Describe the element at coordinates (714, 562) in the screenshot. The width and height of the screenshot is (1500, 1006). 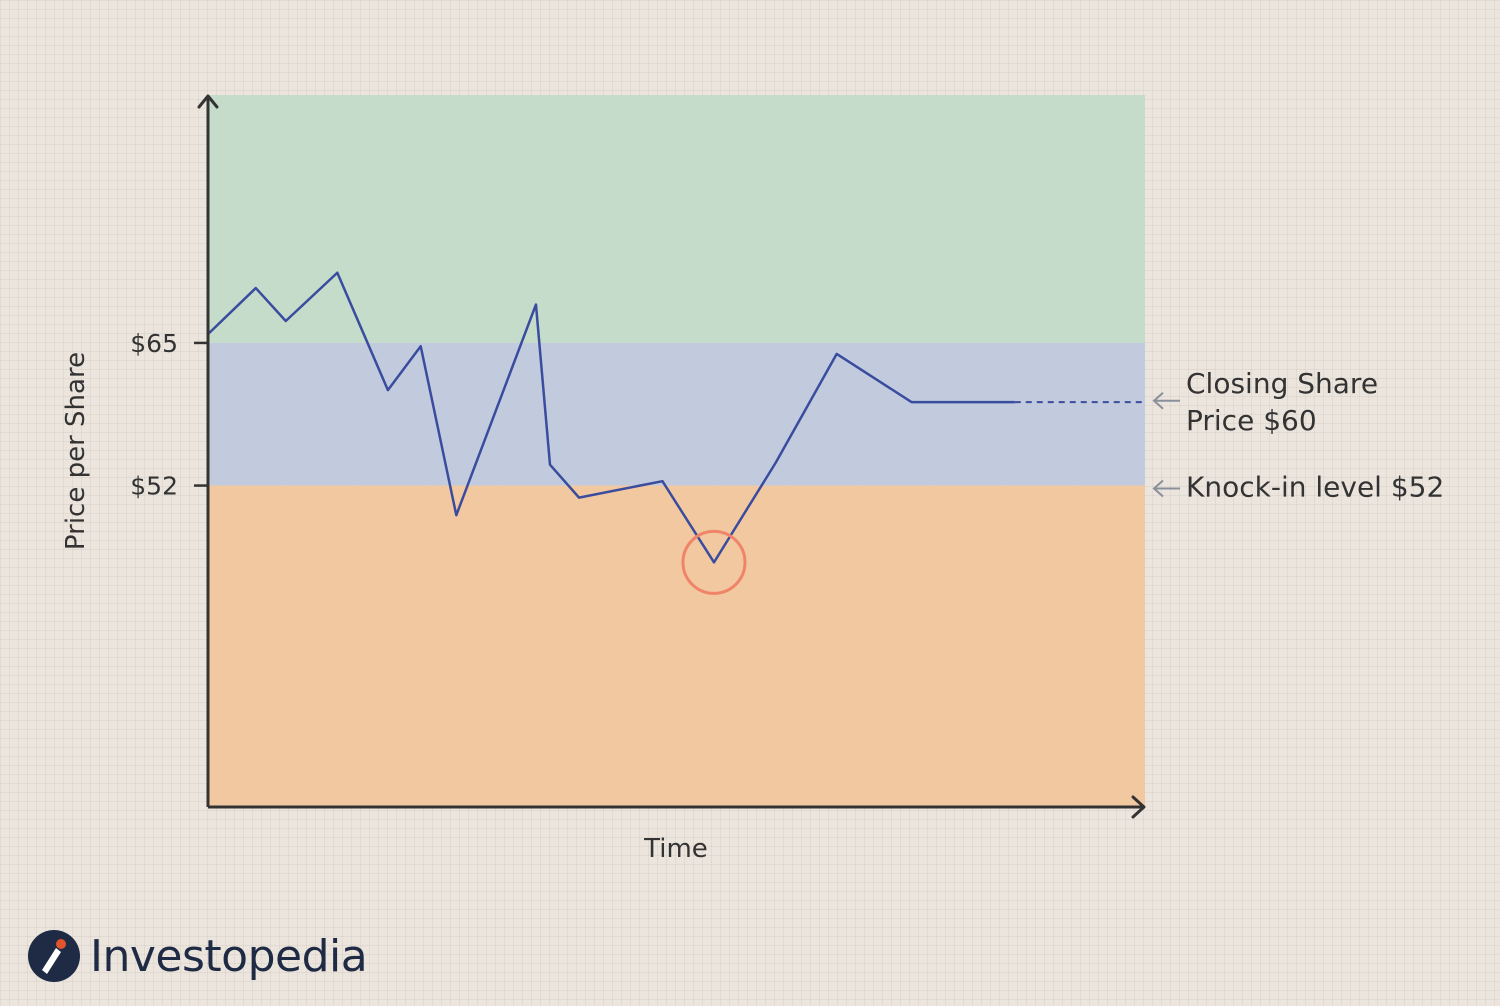
I see `knock-in-breach-circle` at that location.